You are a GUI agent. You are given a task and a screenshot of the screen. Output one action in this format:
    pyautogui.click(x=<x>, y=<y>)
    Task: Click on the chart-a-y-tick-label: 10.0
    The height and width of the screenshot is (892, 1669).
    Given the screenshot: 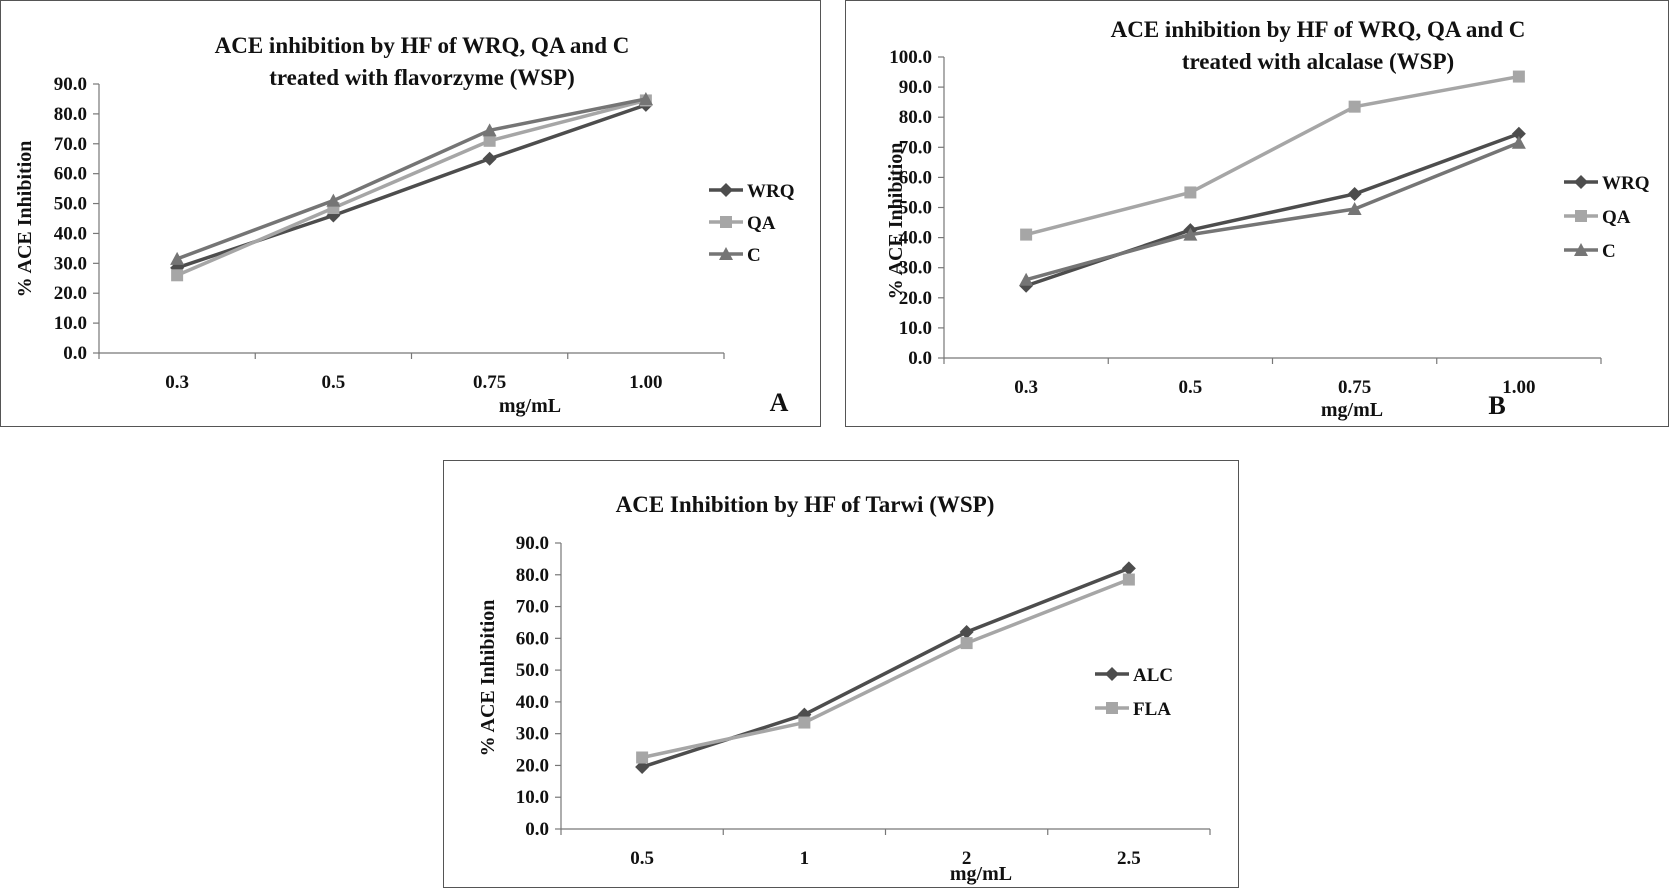 What is the action you would take?
    pyautogui.click(x=70, y=323)
    